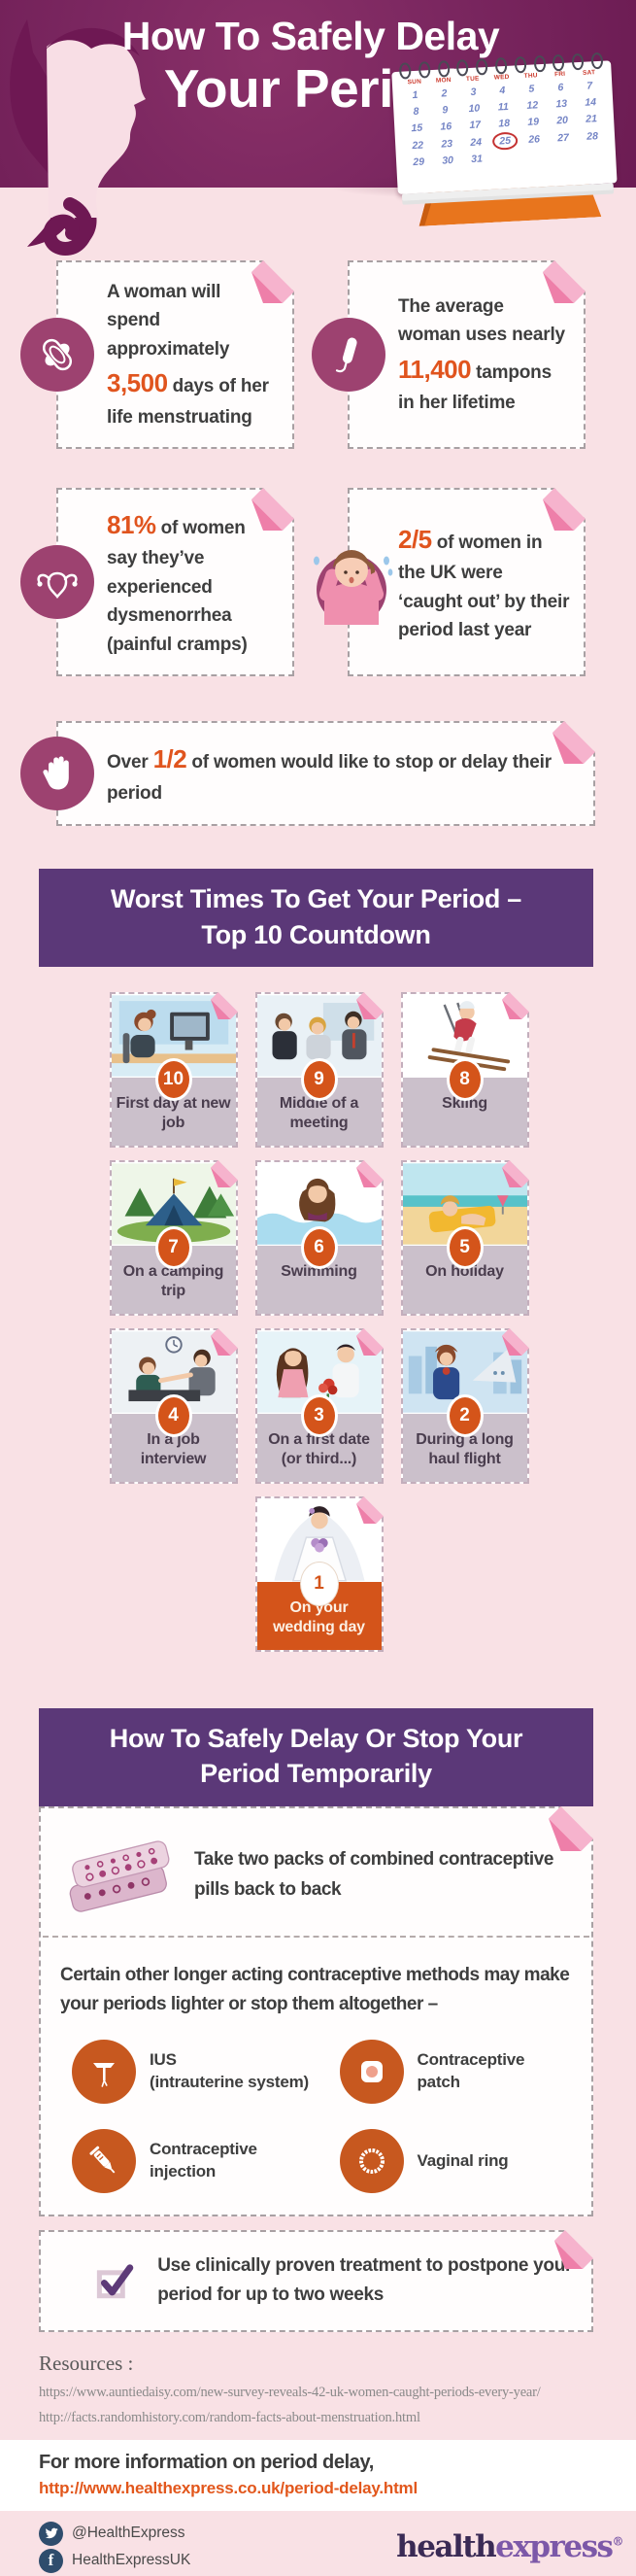 The height and width of the screenshot is (2576, 636). What do you see at coordinates (319, 1112) in the screenshot?
I see `card-label: Middle of a meeting` at bounding box center [319, 1112].